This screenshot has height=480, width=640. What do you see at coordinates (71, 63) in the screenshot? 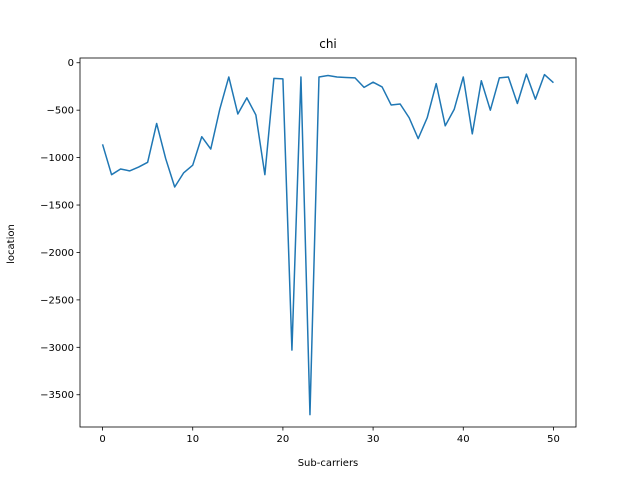
I see `y-tick-label: 0` at bounding box center [71, 63].